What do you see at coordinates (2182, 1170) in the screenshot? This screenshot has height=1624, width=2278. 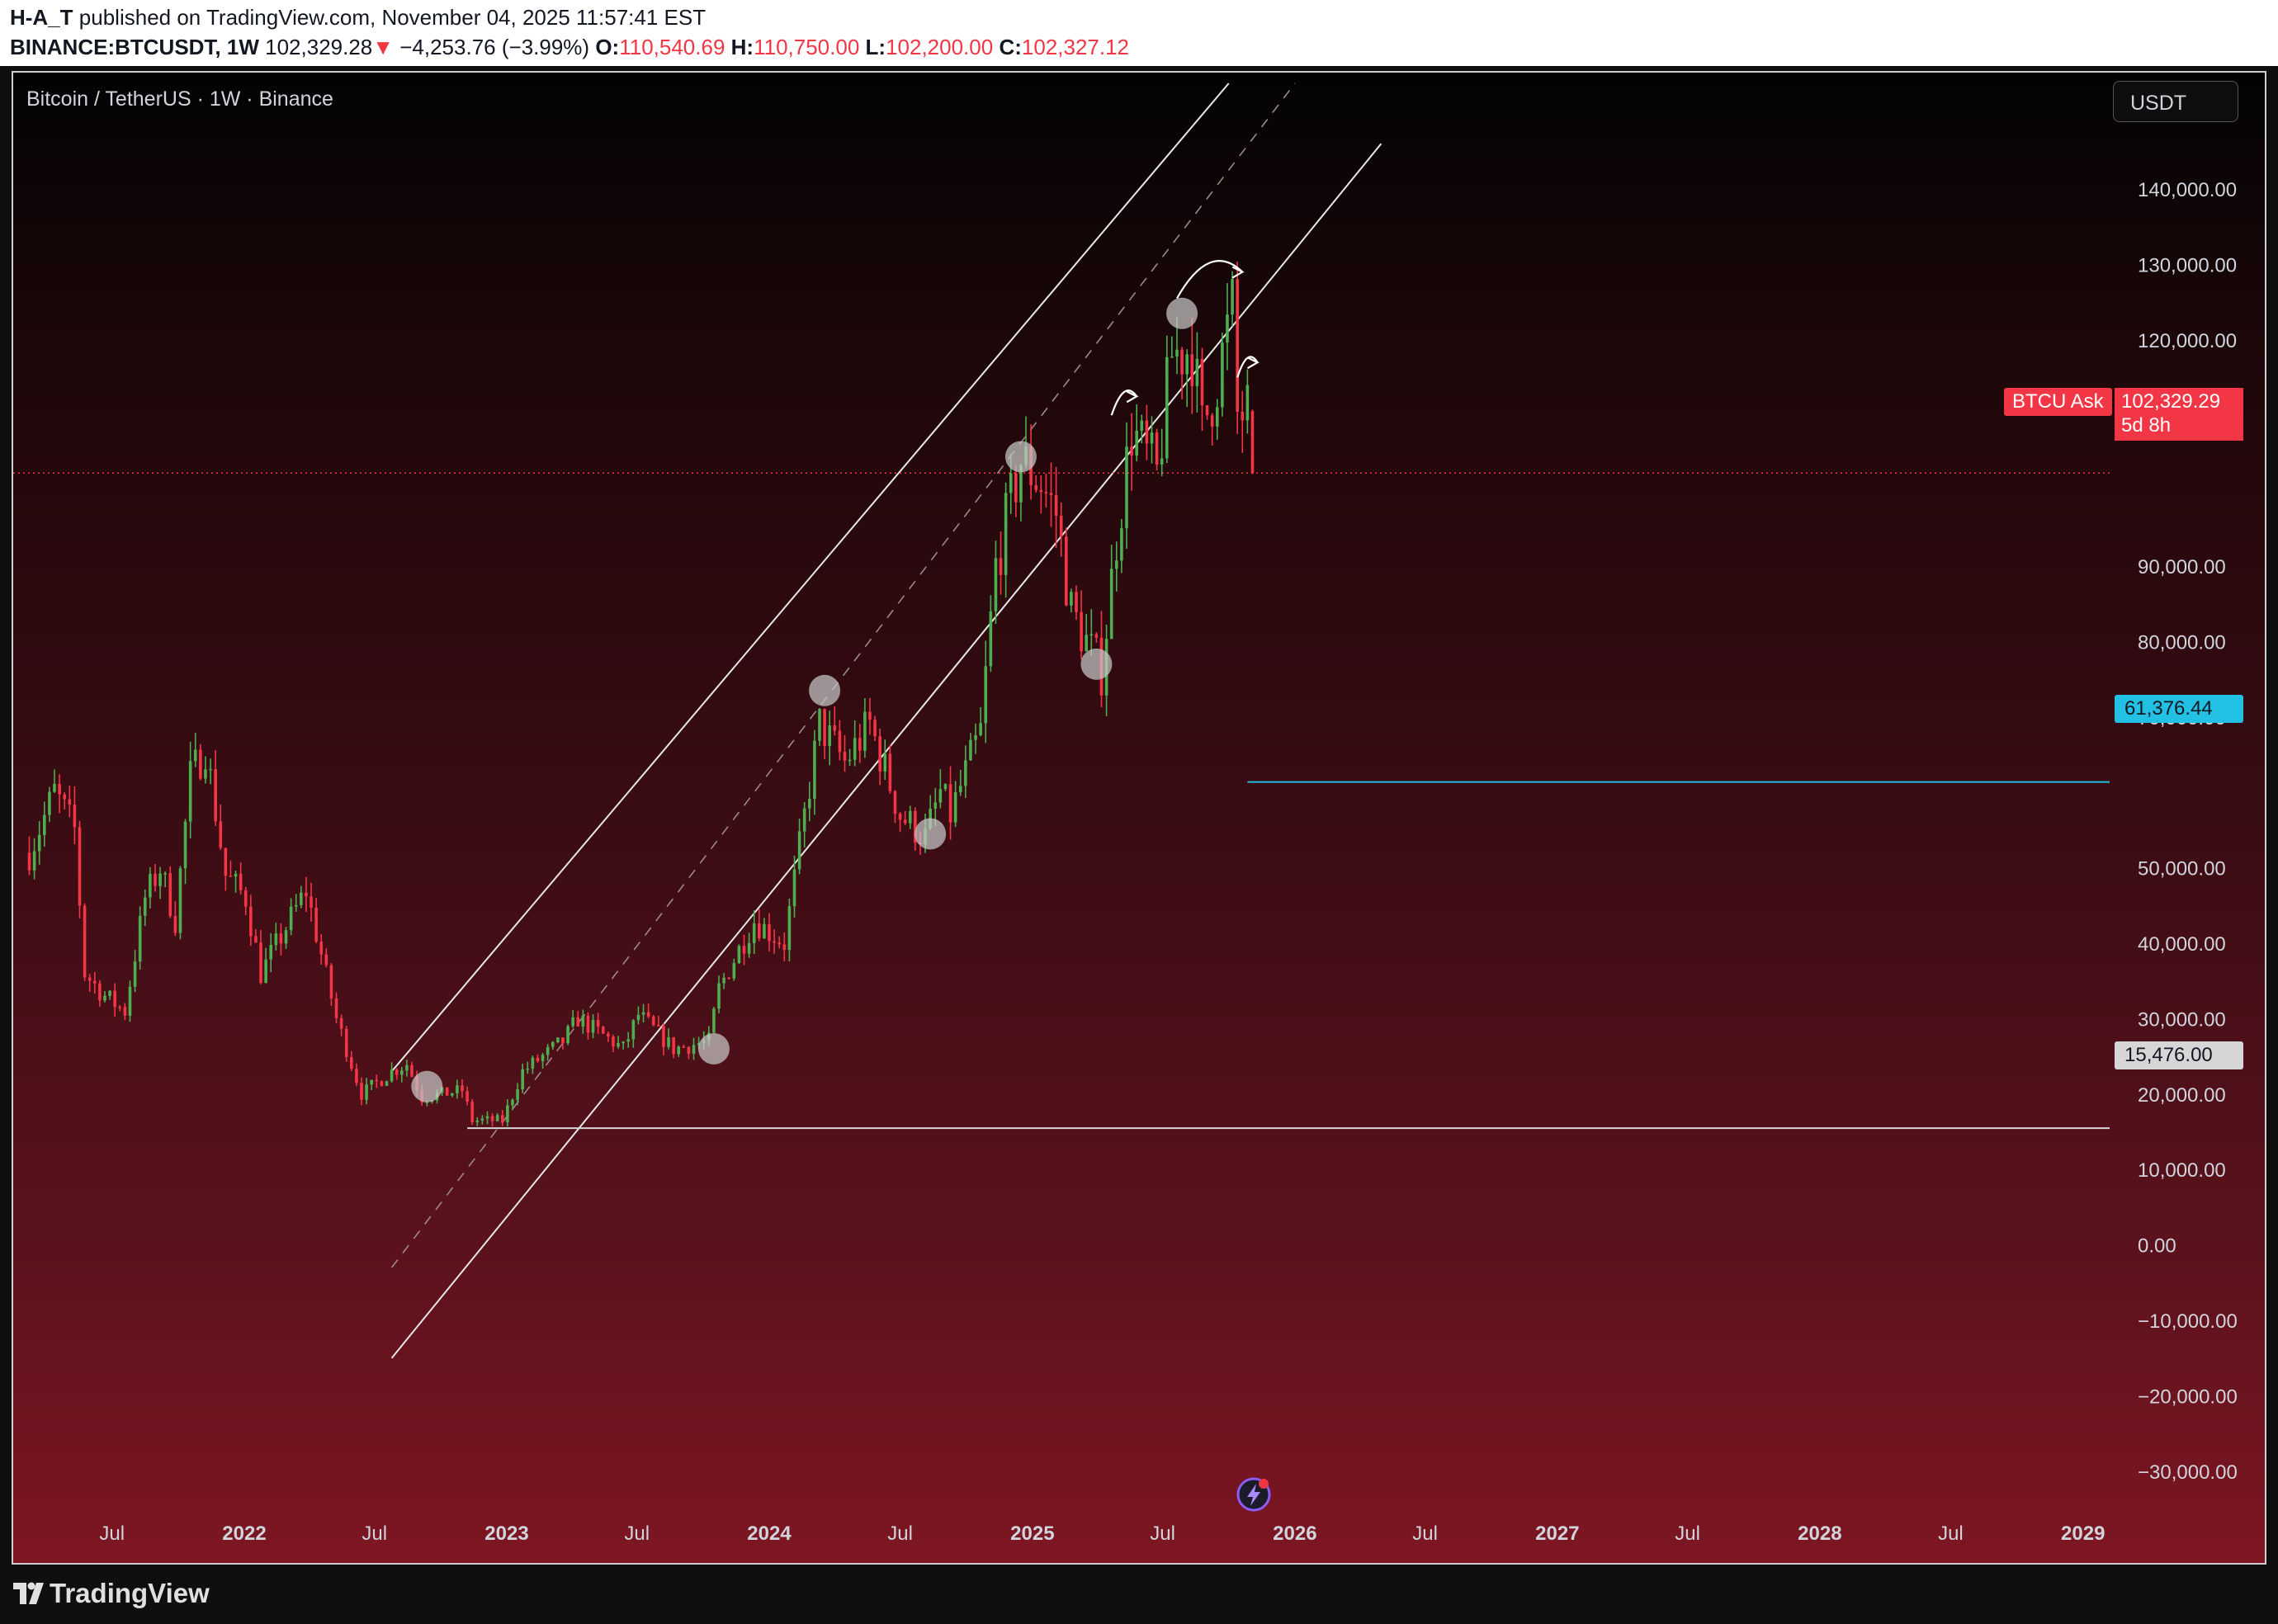 I see `price-tick-label: 10,000.00` at bounding box center [2182, 1170].